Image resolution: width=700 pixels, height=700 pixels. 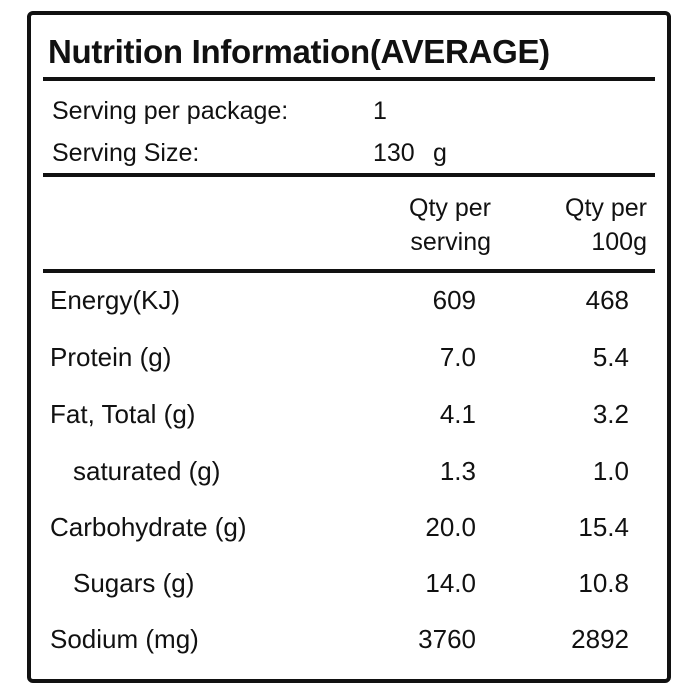 What do you see at coordinates (607, 300) in the screenshot?
I see `nutrient-per-100g: 468` at bounding box center [607, 300].